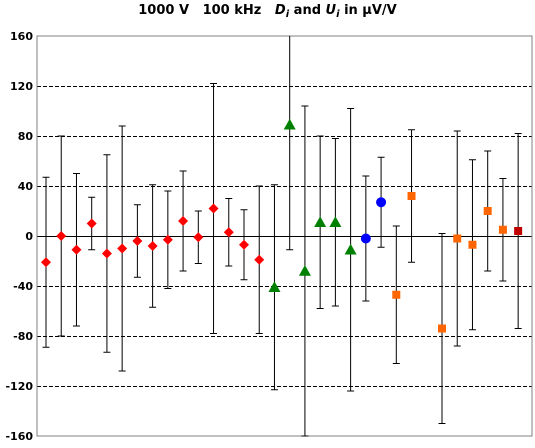 The height and width of the screenshot is (448, 535). What do you see at coordinates (307, 10) in the screenshot?
I see `title-mid: and` at bounding box center [307, 10].